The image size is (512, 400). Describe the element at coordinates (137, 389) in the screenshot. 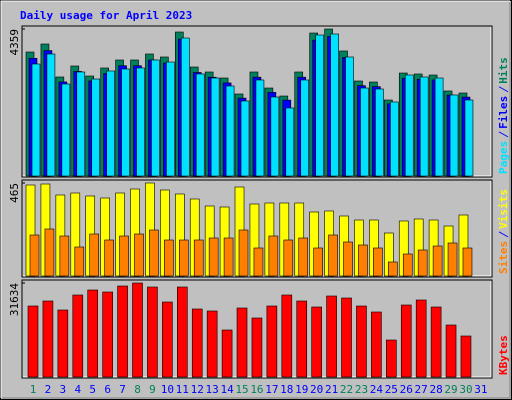

I see `x-tick-label: 8` at that location.